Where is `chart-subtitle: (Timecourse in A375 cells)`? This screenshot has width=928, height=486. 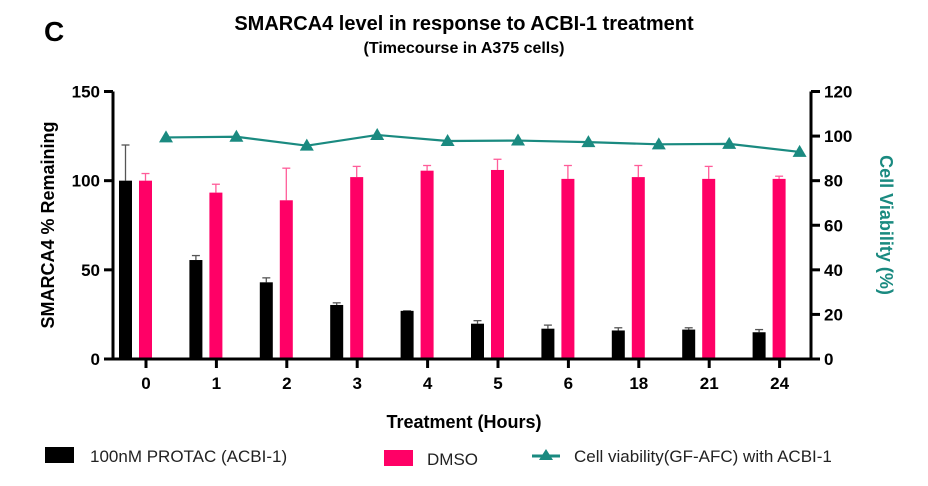
chart-subtitle: (Timecourse in A375 cells) is located at coordinates (464, 48).